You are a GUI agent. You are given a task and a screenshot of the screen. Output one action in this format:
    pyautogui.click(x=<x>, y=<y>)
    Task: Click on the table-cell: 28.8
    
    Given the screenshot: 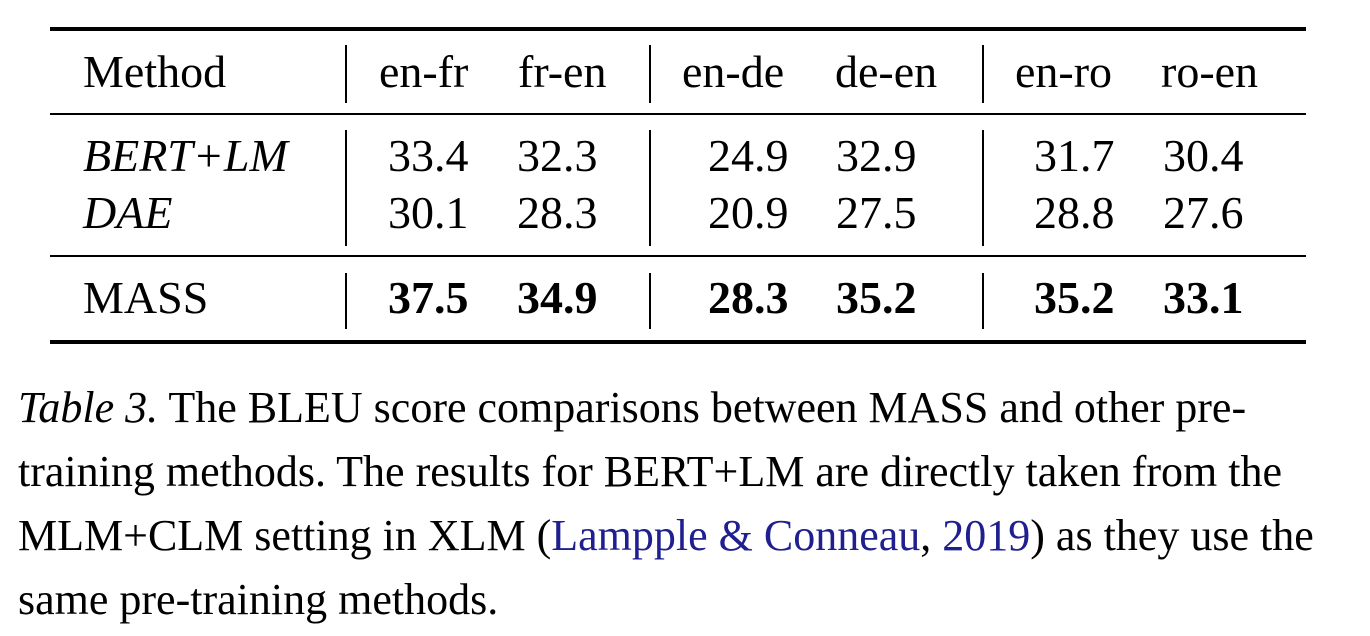 What is the action you would take?
    pyautogui.click(x=1074, y=212)
    